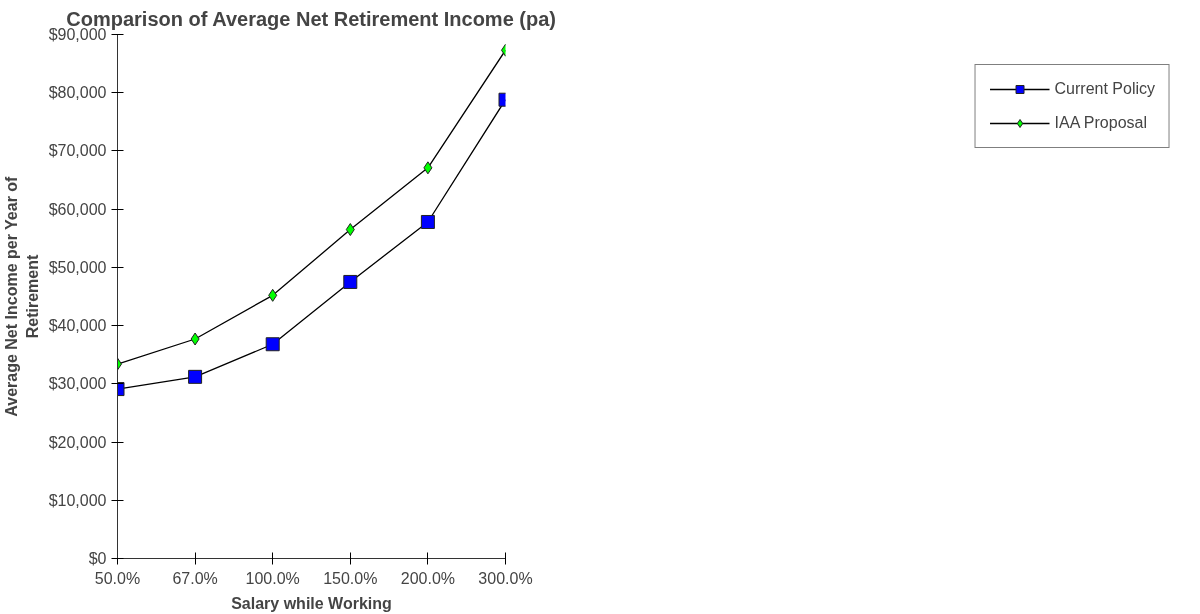 The height and width of the screenshot is (614, 1200). What do you see at coordinates (428, 578) in the screenshot?
I see `x-tick-label: 200.0%` at bounding box center [428, 578].